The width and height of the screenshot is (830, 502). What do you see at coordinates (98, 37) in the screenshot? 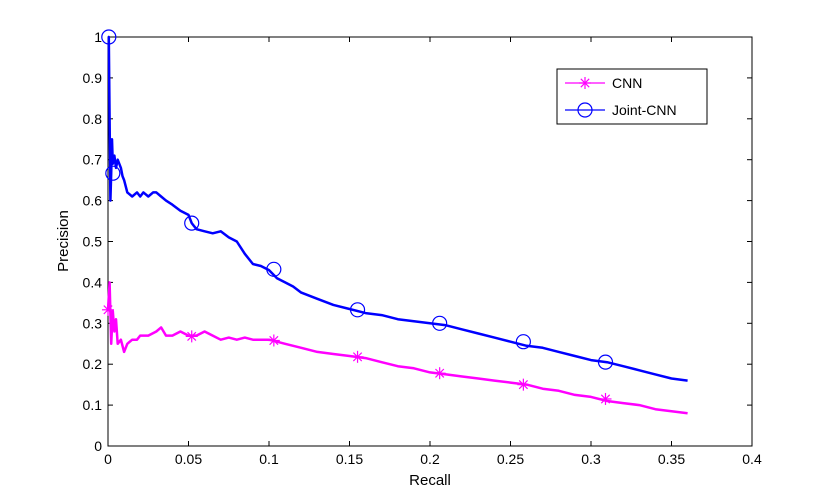
I see `y-tick-label: 1` at bounding box center [98, 37].